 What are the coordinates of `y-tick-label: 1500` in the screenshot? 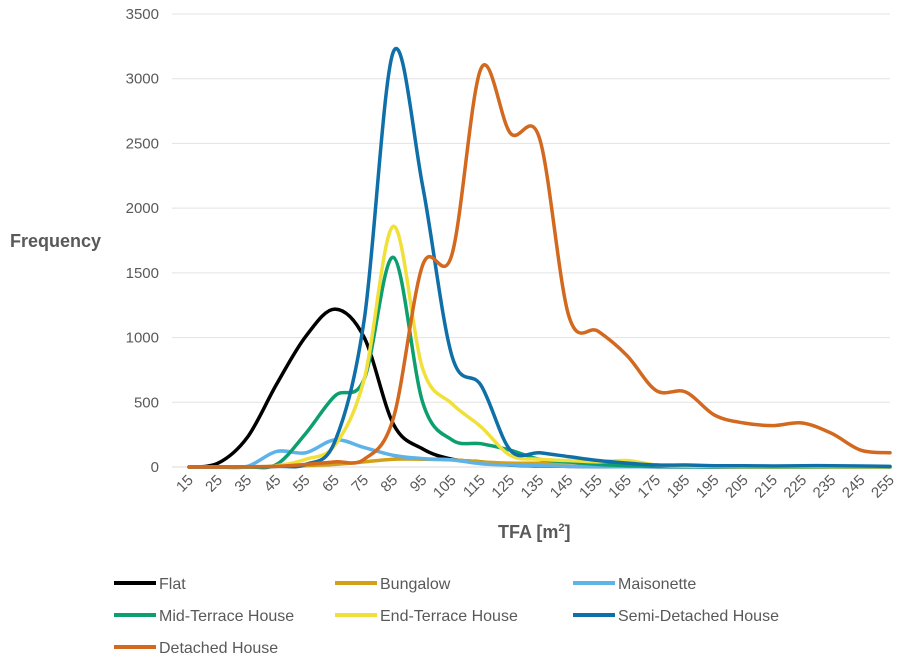 It's located at (142, 273).